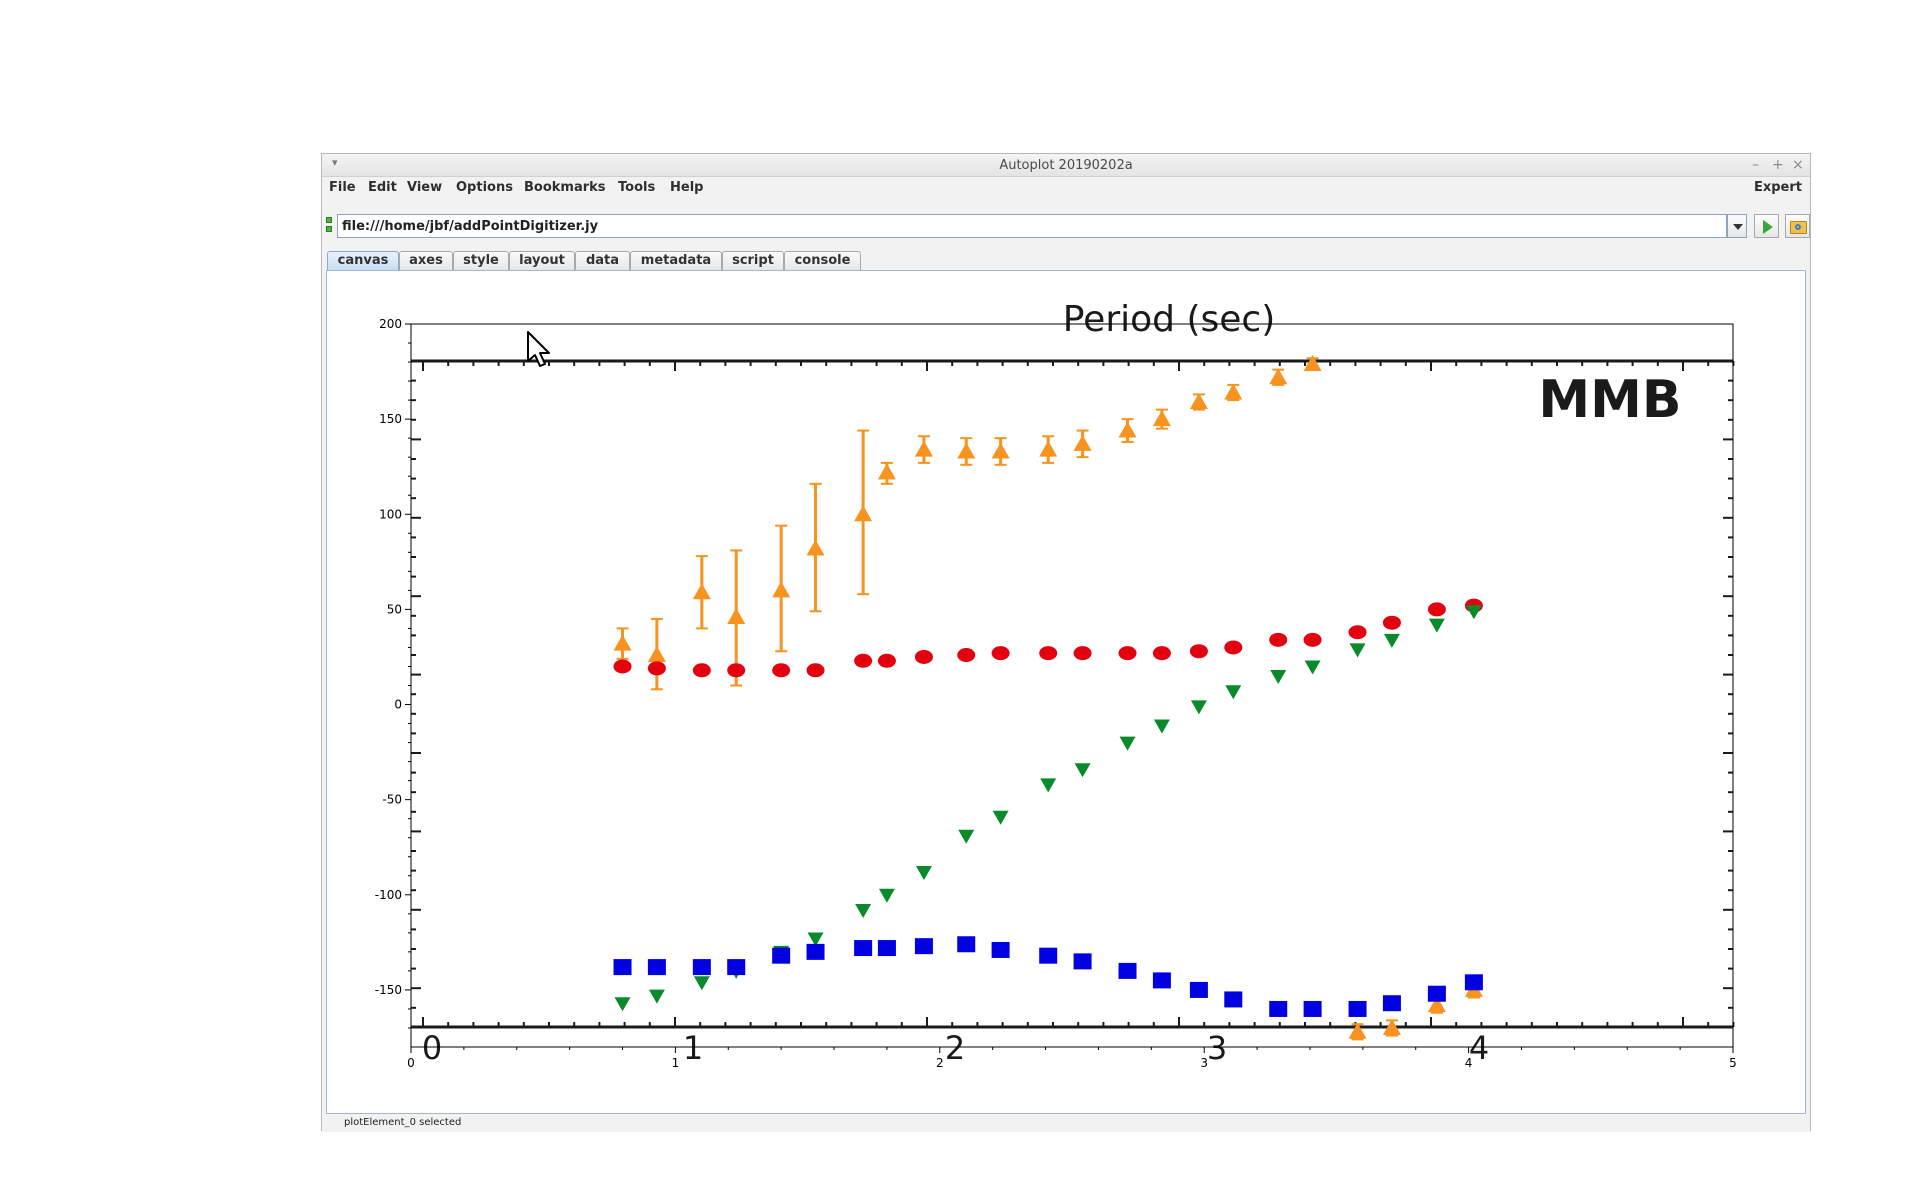 This screenshot has width=1920, height=1200. Describe the element at coordinates (1798, 165) in the screenshot. I see `close-icon: ×` at that location.